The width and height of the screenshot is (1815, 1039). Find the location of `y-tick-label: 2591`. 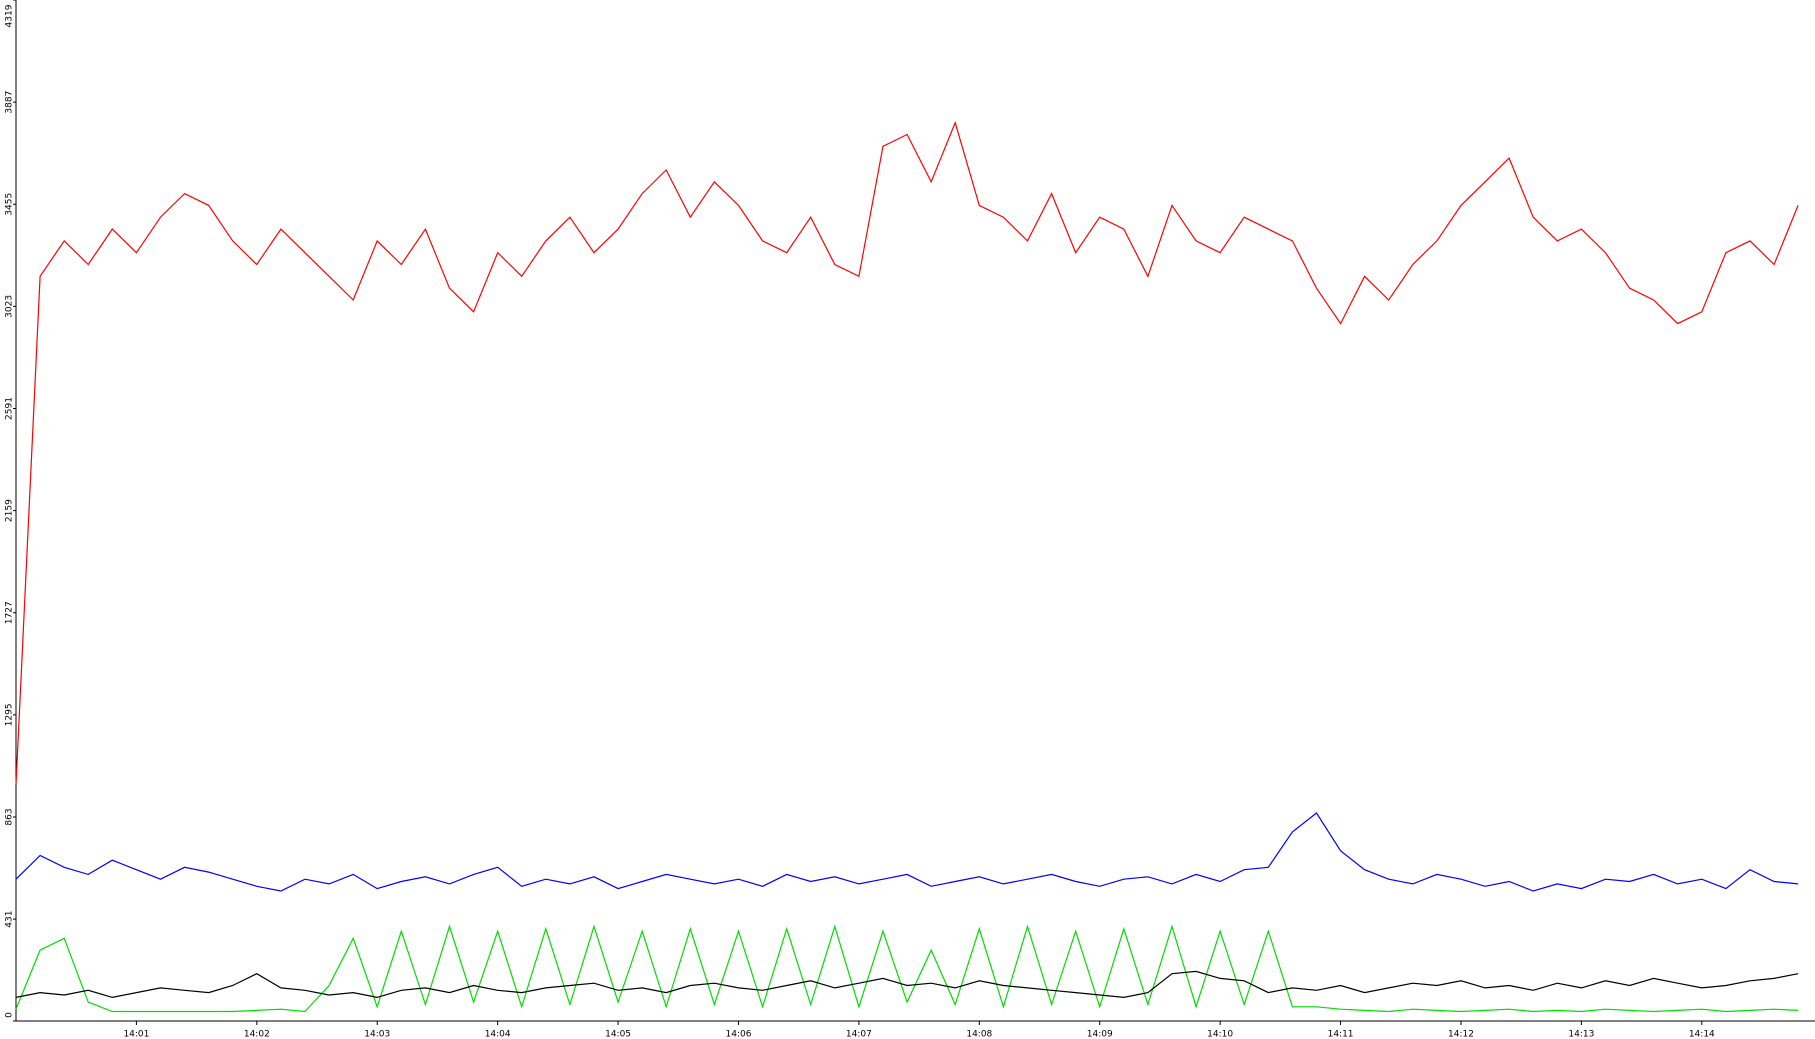

y-tick-label: 2591 is located at coordinates (10, 408).